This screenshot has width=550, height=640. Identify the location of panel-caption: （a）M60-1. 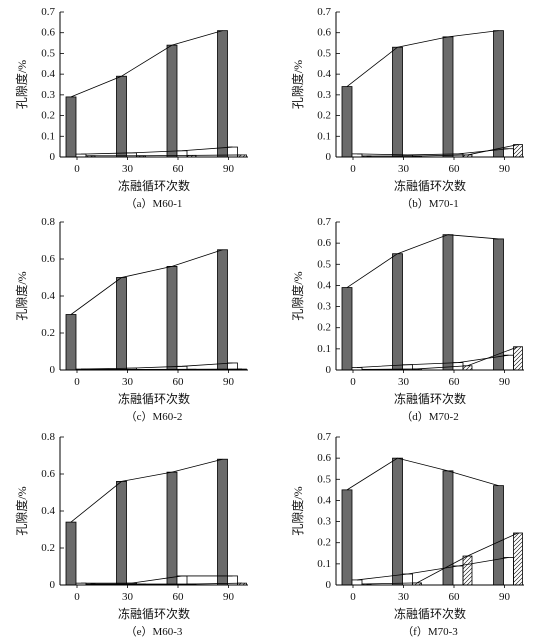
(154, 203).